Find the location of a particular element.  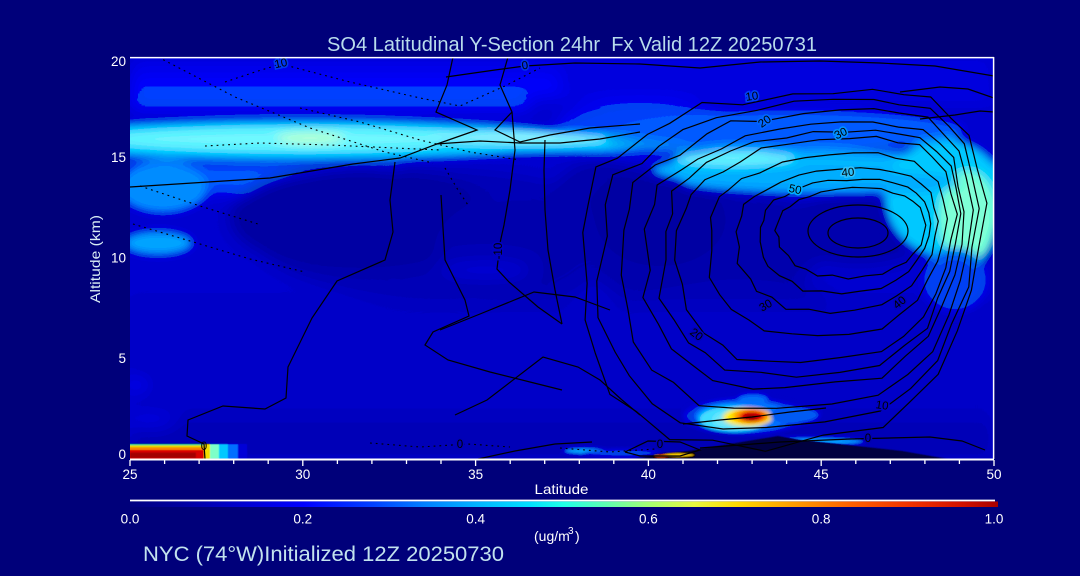

svg-text: 3 is located at coordinates (571, 531).